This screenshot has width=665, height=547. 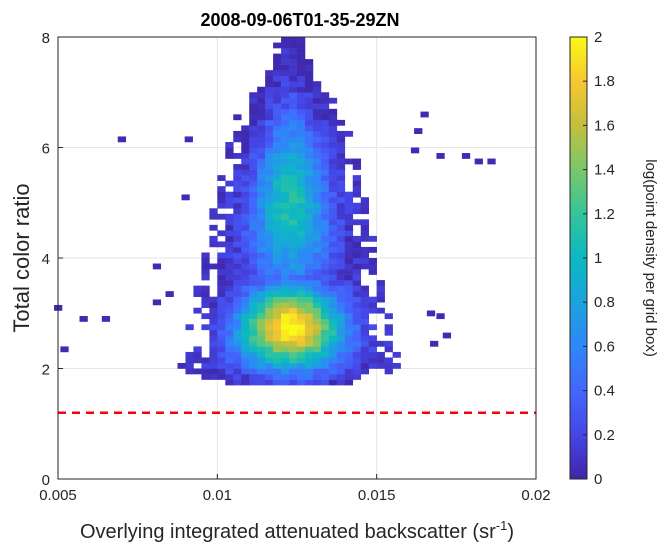 I want to click on outlier-cell, so click(x=122, y=139).